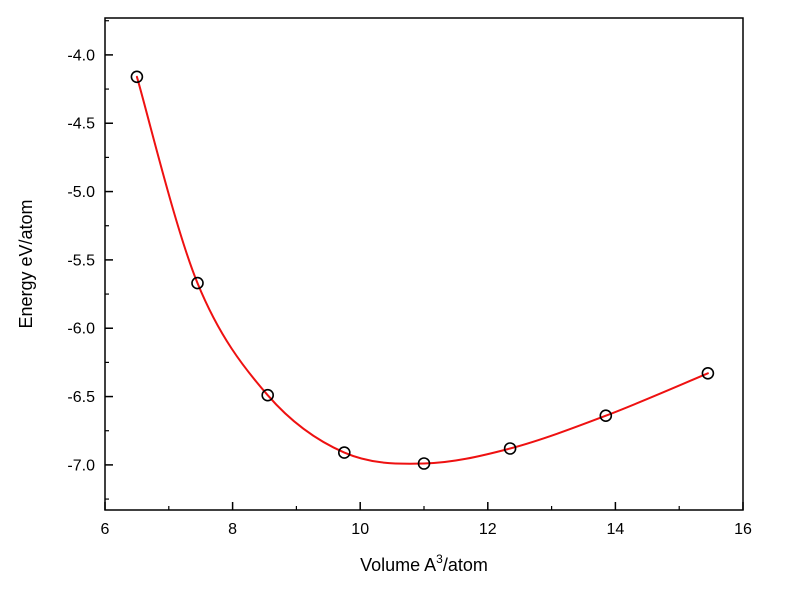  What do you see at coordinates (232, 529) in the screenshot?
I see `x-tick-label: 8` at bounding box center [232, 529].